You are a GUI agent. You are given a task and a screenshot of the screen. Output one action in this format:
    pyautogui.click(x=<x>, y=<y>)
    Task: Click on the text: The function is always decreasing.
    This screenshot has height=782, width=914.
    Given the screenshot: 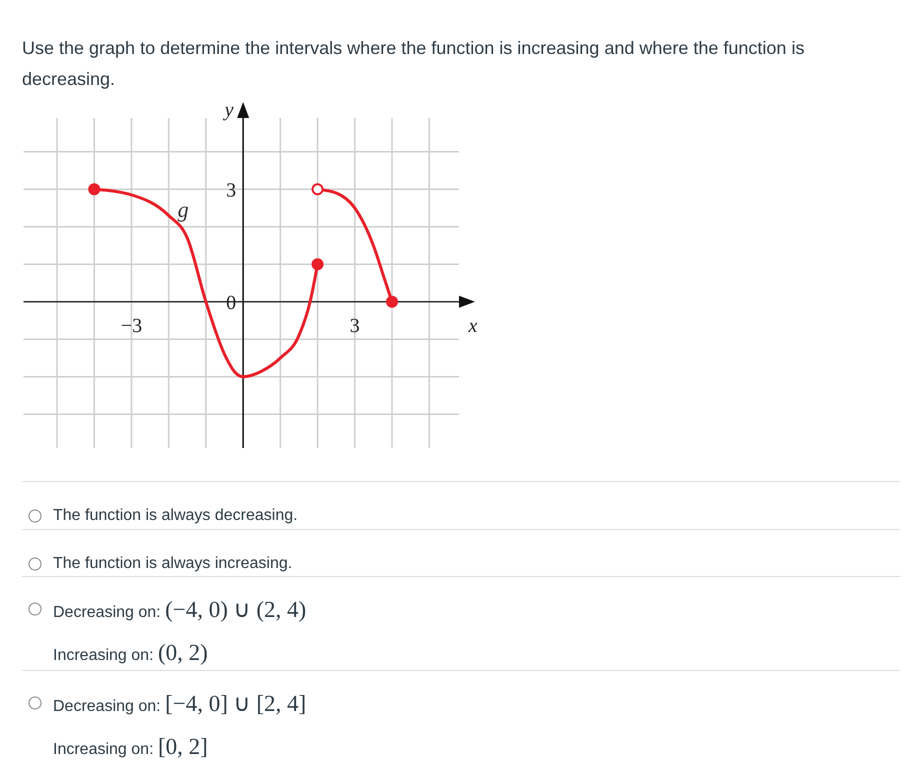 What is the action you would take?
    pyautogui.click(x=175, y=516)
    